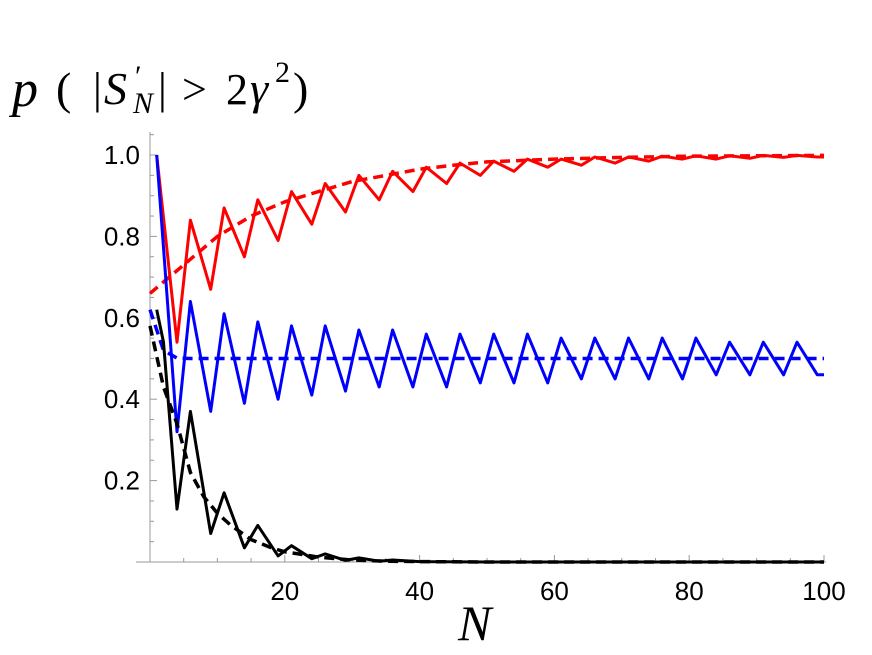  Describe the element at coordinates (63, 88) in the screenshot. I see `ylabel-open-paren: (` at that location.